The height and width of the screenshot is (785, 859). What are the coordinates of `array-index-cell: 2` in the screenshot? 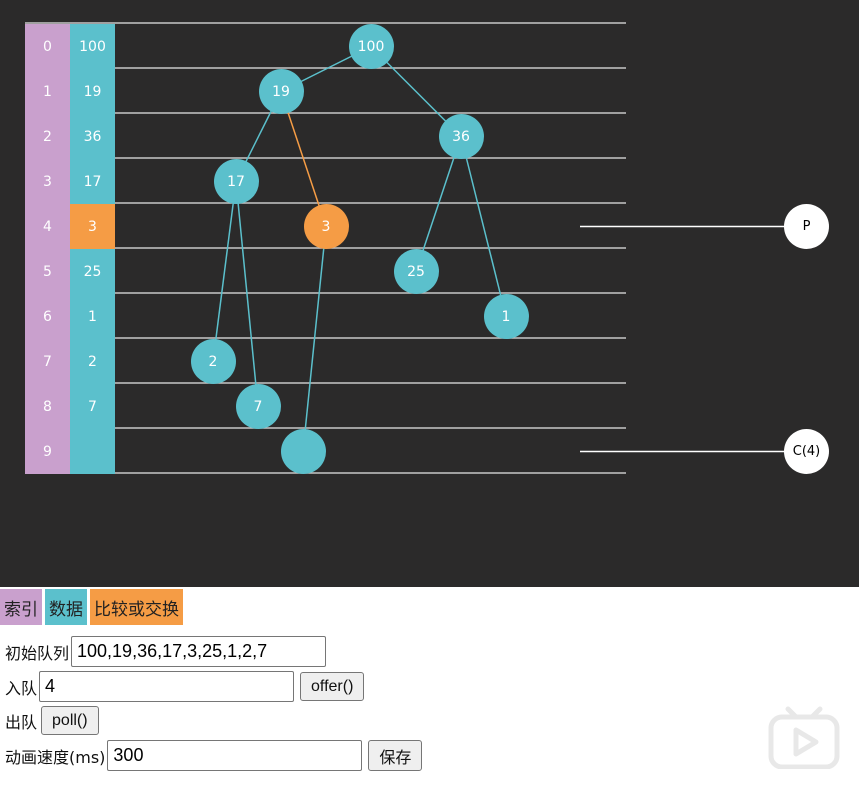 It's located at (47, 136).